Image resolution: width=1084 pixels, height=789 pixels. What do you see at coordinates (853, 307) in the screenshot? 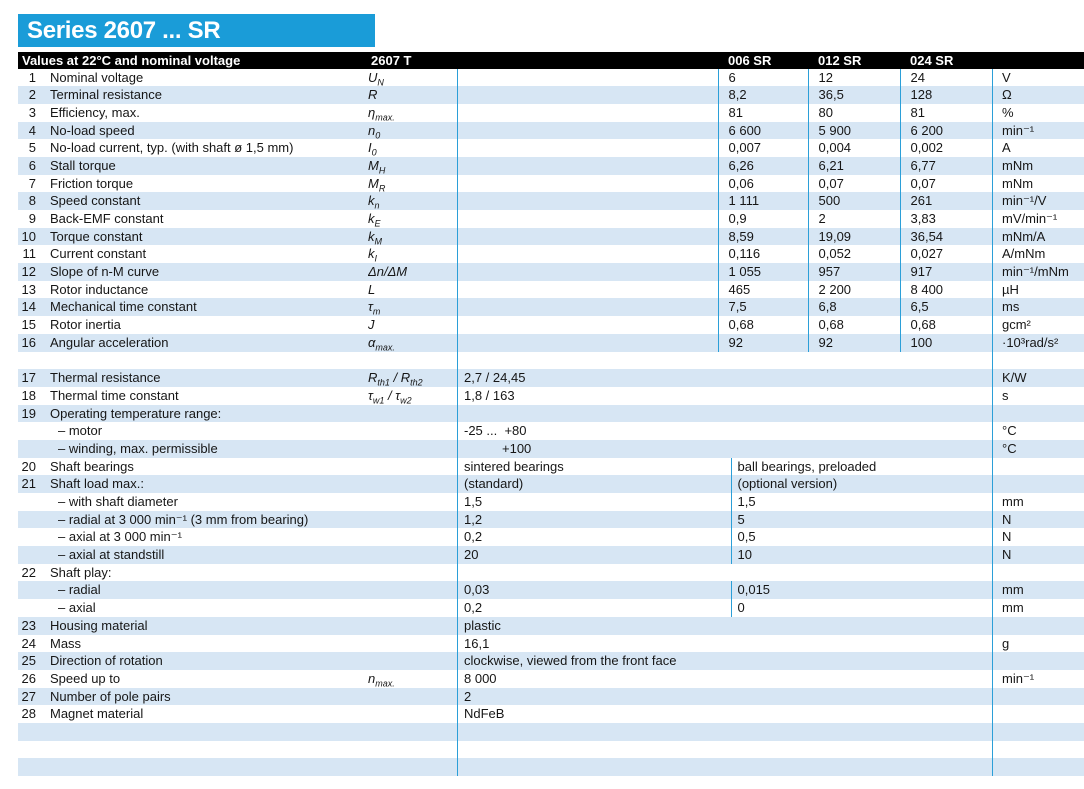
I see `value-012sr: 6,8` at bounding box center [853, 307].